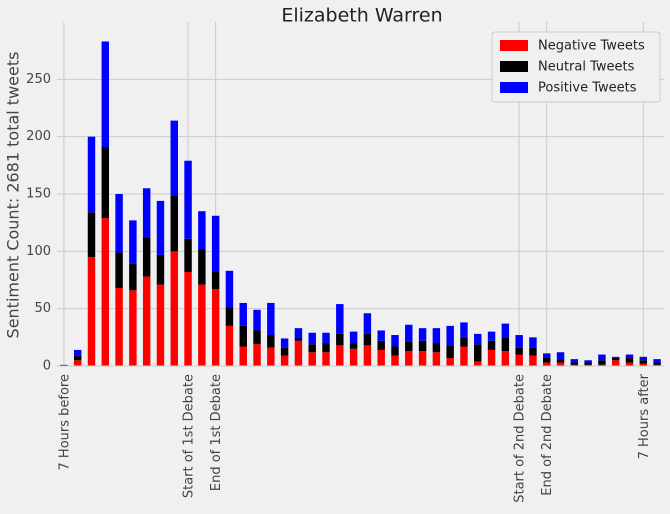  I want to click on y-tick-label: 100, so click(38, 251).